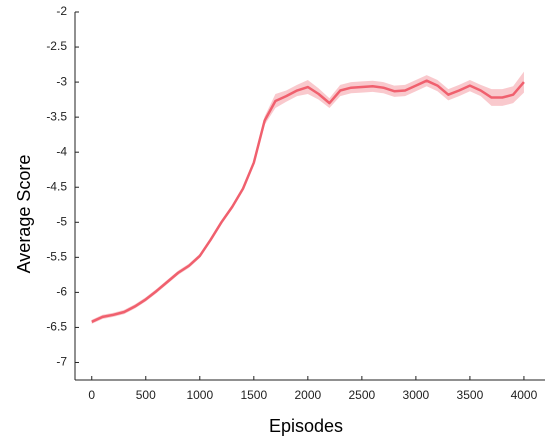 Image resolution: width=551 pixels, height=443 pixels. What do you see at coordinates (470, 395) in the screenshot?
I see `x-tick-label: 3500` at bounding box center [470, 395].